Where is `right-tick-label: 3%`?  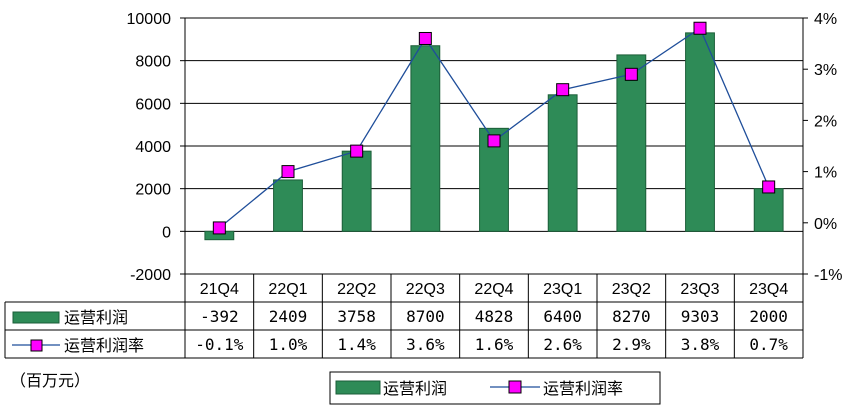
right-tick-label: 3% is located at coordinates (825, 70).